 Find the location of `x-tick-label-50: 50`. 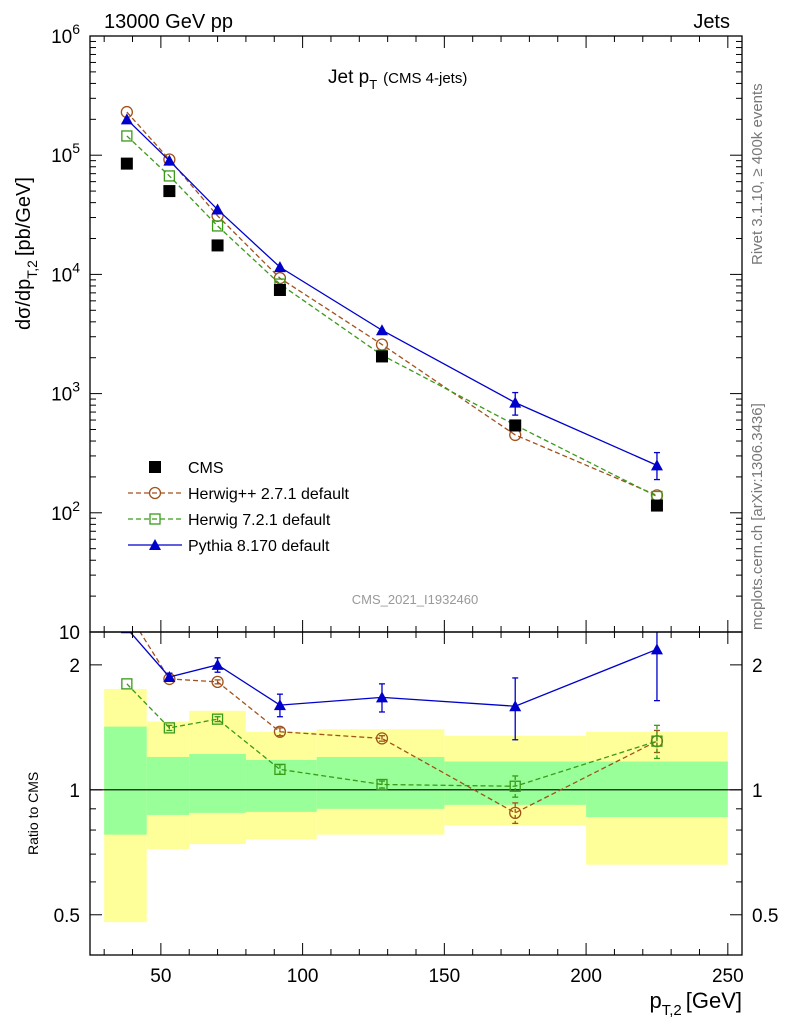

x-tick-label-50: 50 is located at coordinates (160, 976).